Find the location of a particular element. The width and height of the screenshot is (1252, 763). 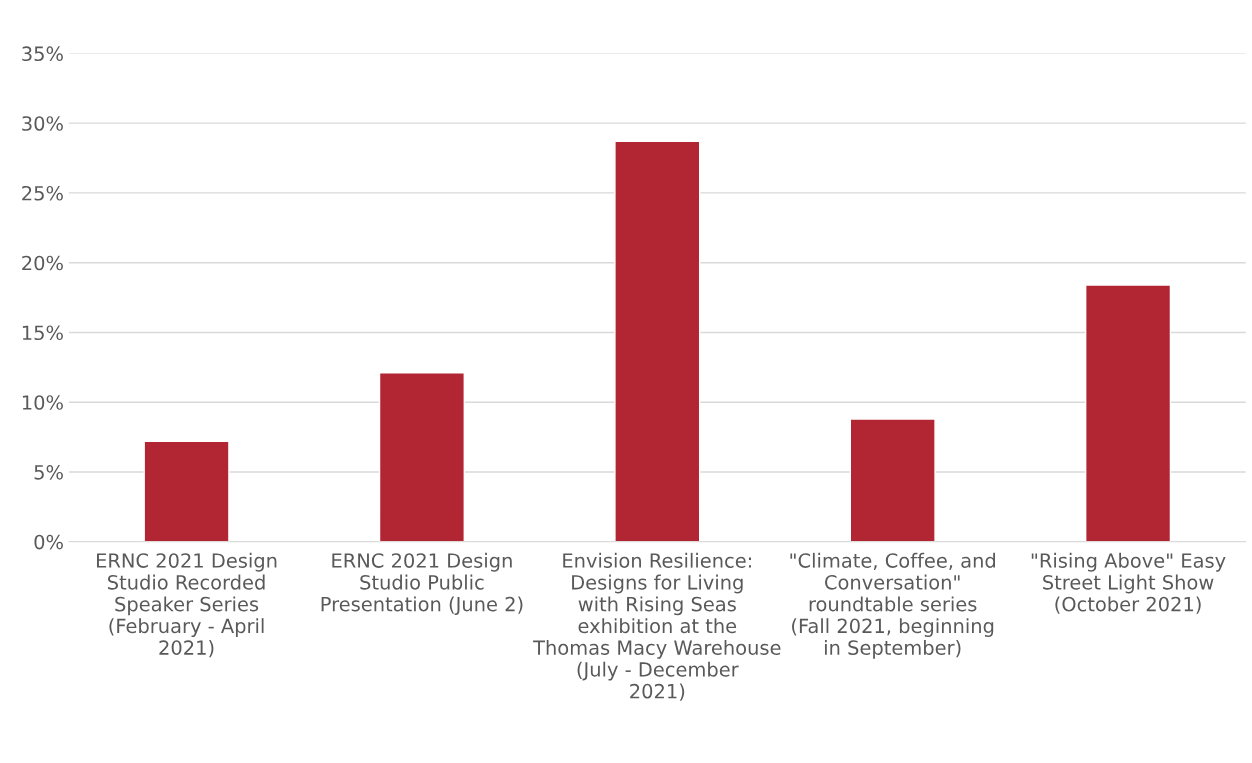

y-tick-label: 25% is located at coordinates (42, 193).